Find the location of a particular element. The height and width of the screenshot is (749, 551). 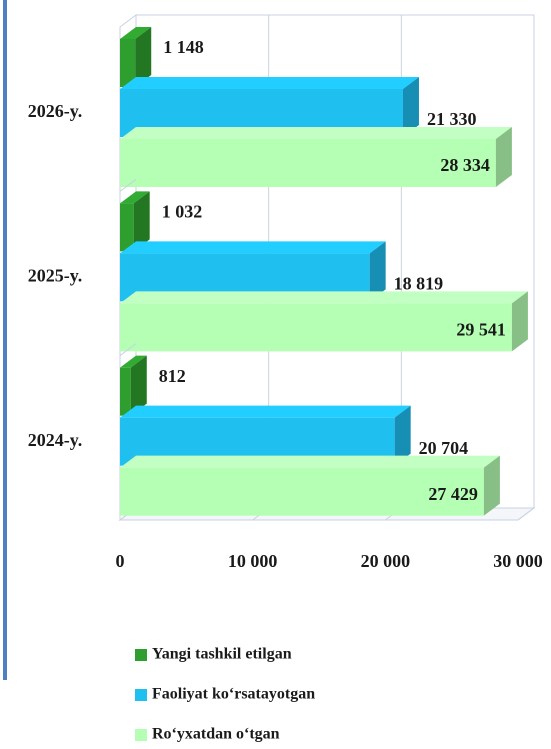

value-label: 29 541 is located at coordinates (481, 329).